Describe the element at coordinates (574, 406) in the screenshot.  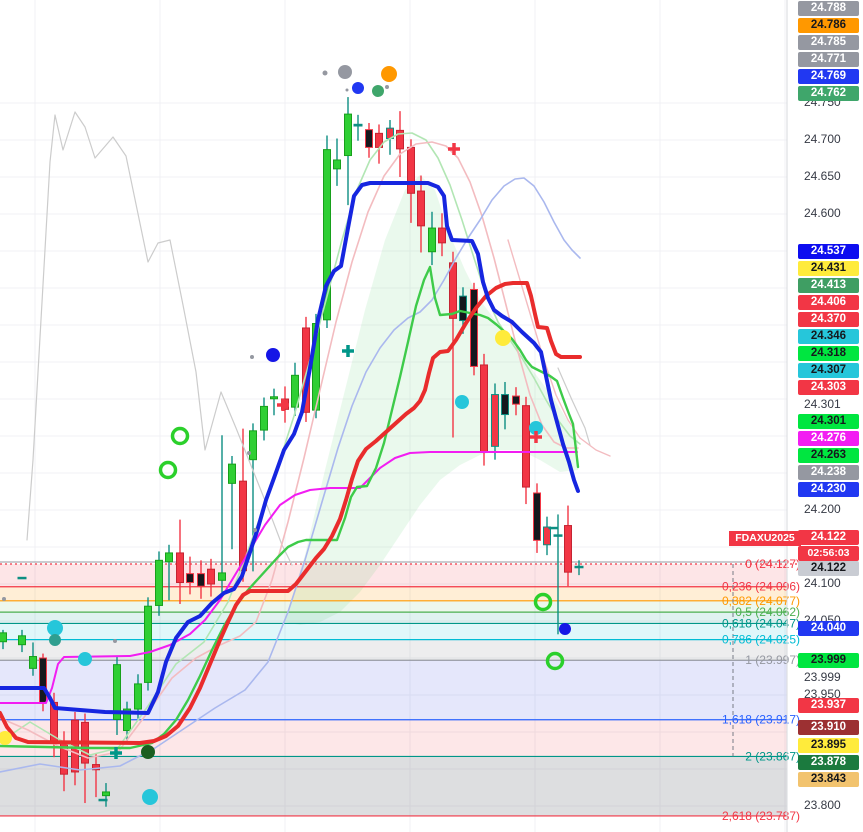
I see `gray-segment` at that location.